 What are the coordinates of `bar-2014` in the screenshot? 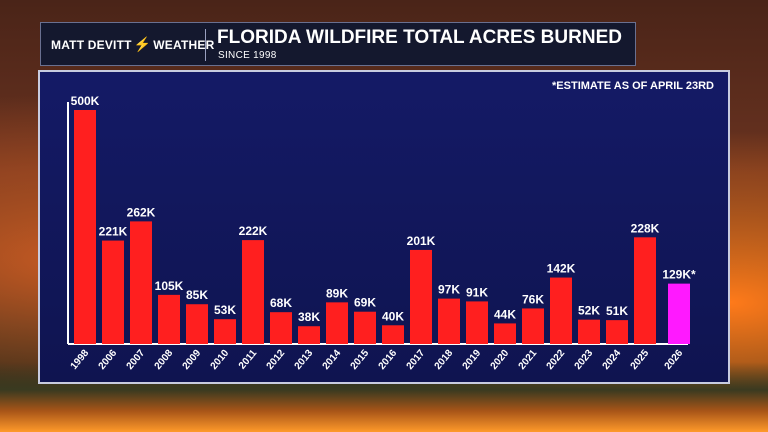 It's located at (337, 323).